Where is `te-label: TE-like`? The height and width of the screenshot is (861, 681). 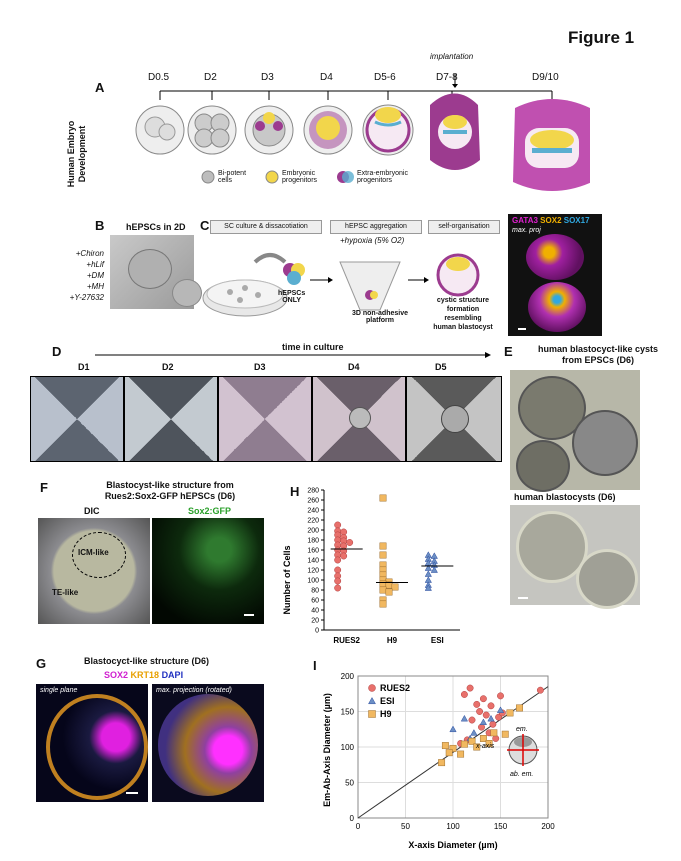 te-label: TE-like is located at coordinates (65, 592).